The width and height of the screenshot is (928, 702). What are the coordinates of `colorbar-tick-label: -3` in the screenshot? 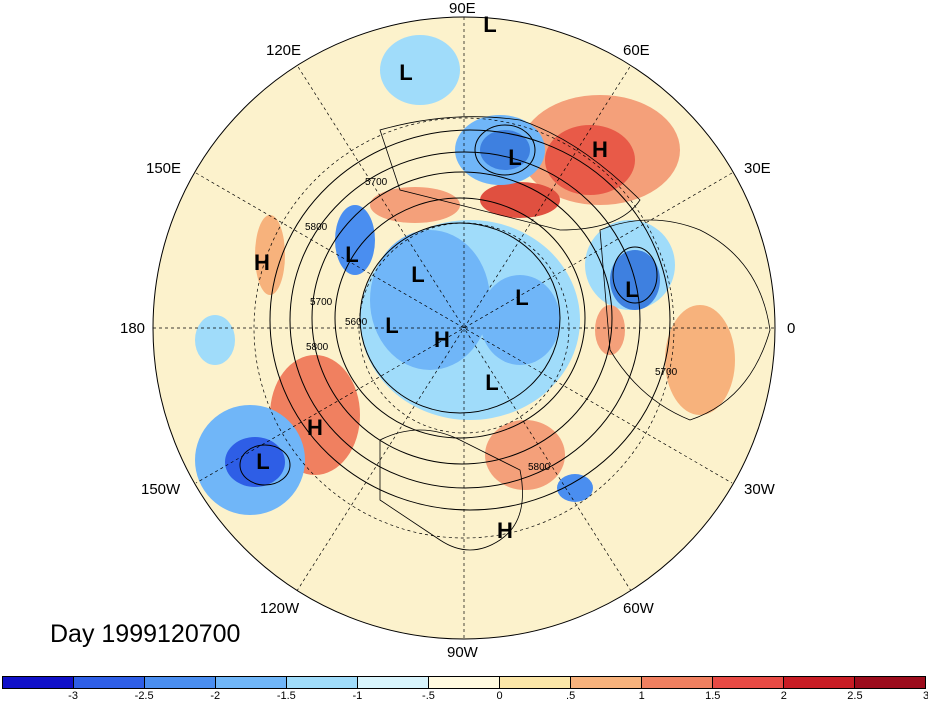 It's located at (73, 696).